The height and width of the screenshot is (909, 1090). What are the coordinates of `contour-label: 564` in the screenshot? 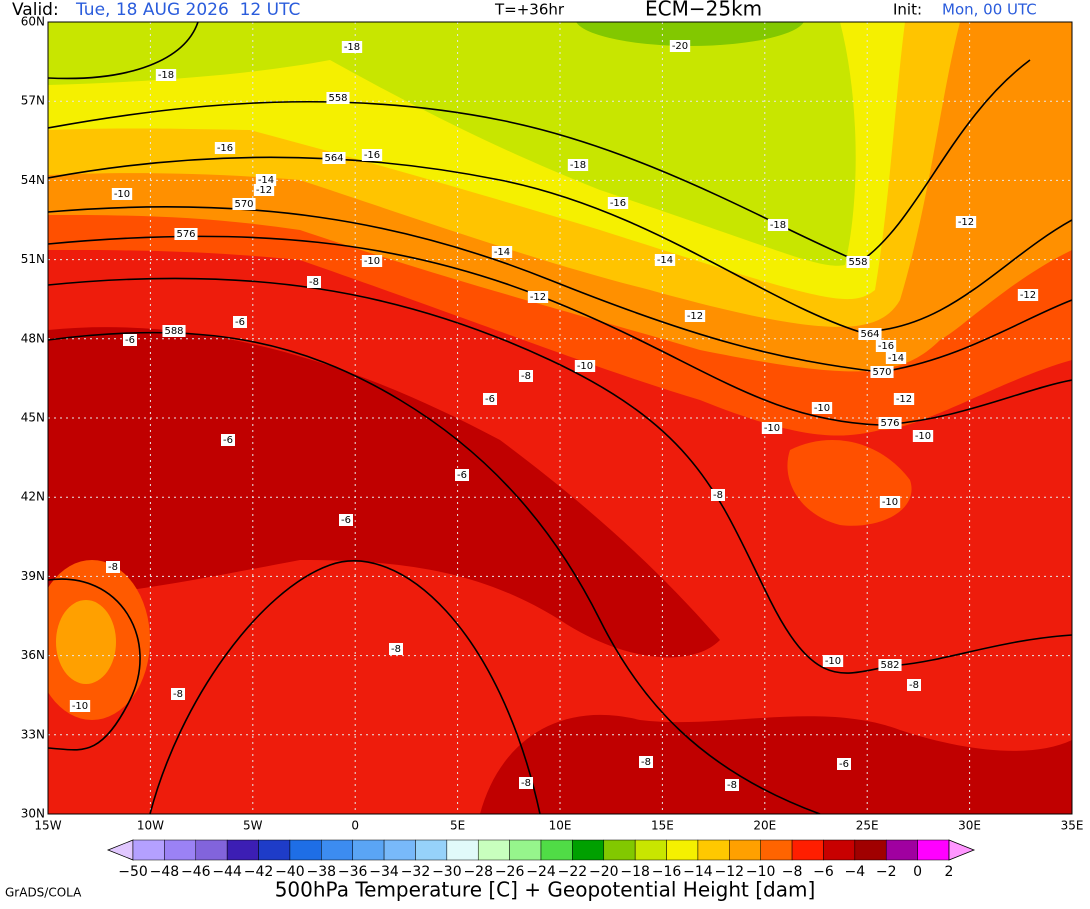 It's located at (334, 158).